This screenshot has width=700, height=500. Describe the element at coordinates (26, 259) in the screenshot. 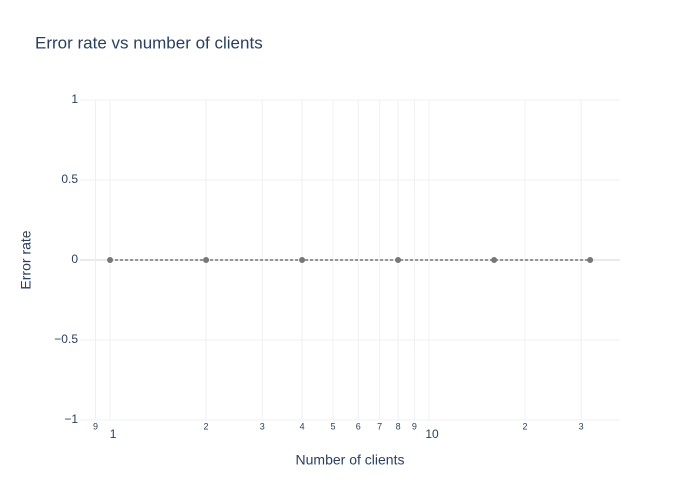

I see `y-axis-label: Error rate` at that location.